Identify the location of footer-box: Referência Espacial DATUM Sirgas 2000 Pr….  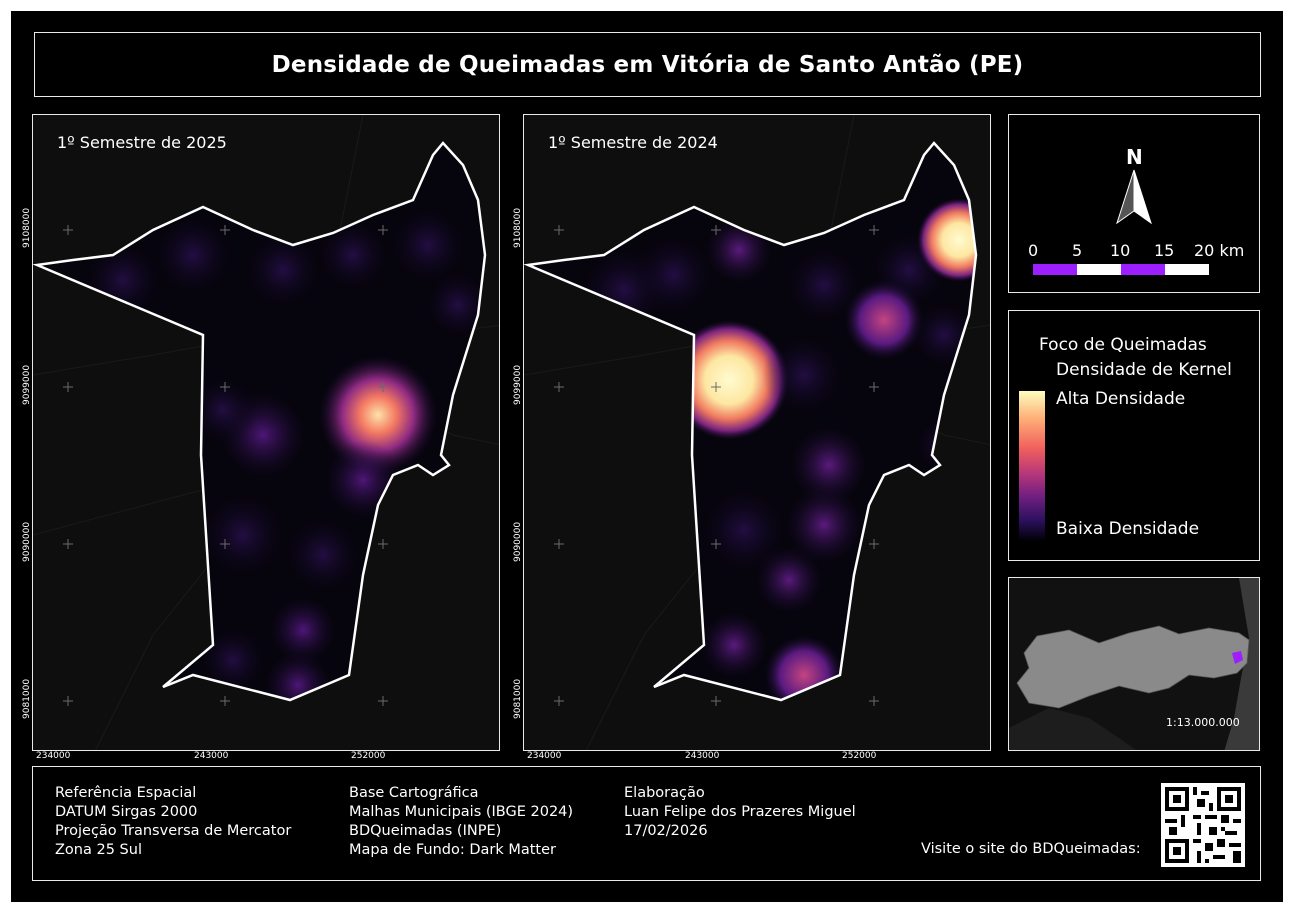
(646, 823).